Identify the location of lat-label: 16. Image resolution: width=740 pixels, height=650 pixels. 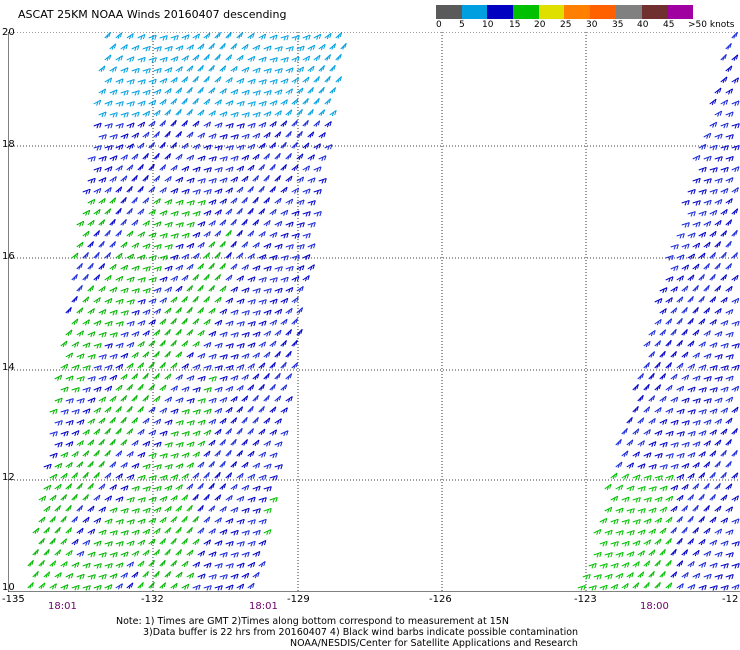
(8, 256).